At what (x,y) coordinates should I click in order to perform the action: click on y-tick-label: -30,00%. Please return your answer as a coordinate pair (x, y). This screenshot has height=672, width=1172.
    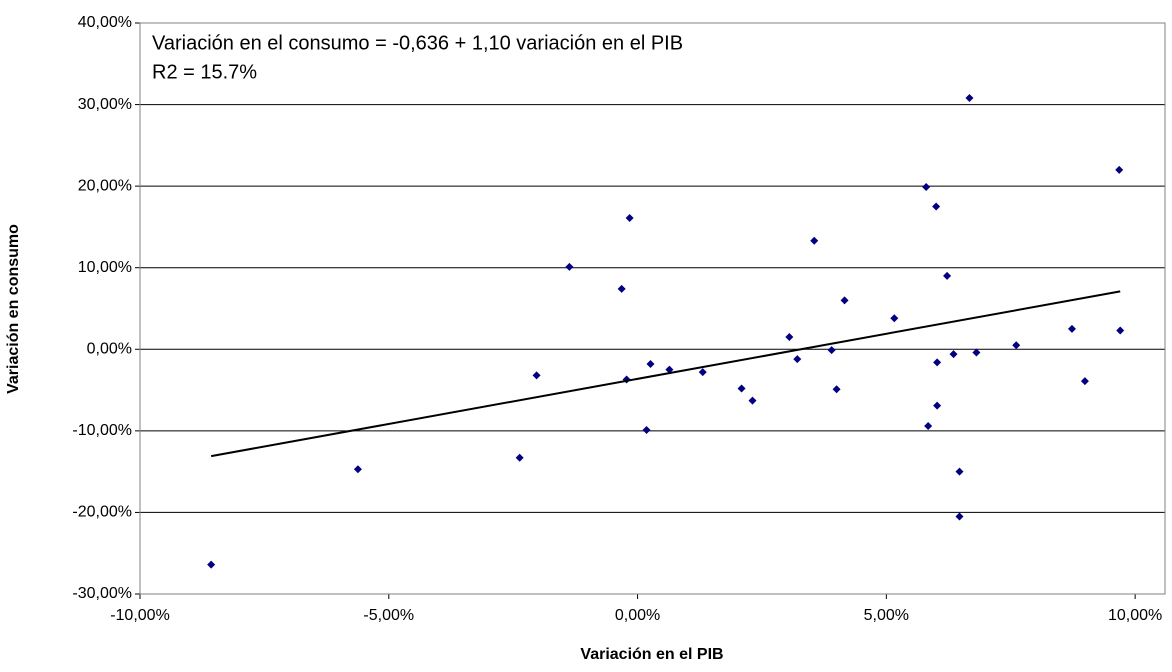
    Looking at the image, I should click on (102, 593).